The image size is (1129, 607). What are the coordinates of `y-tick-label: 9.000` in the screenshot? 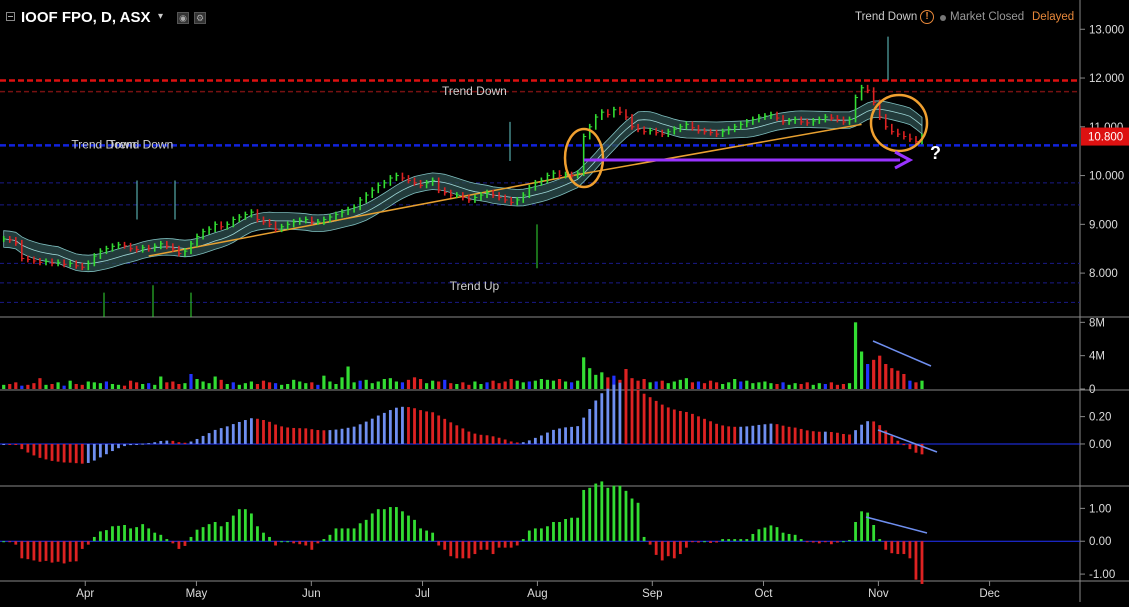 It's located at (1103, 225).